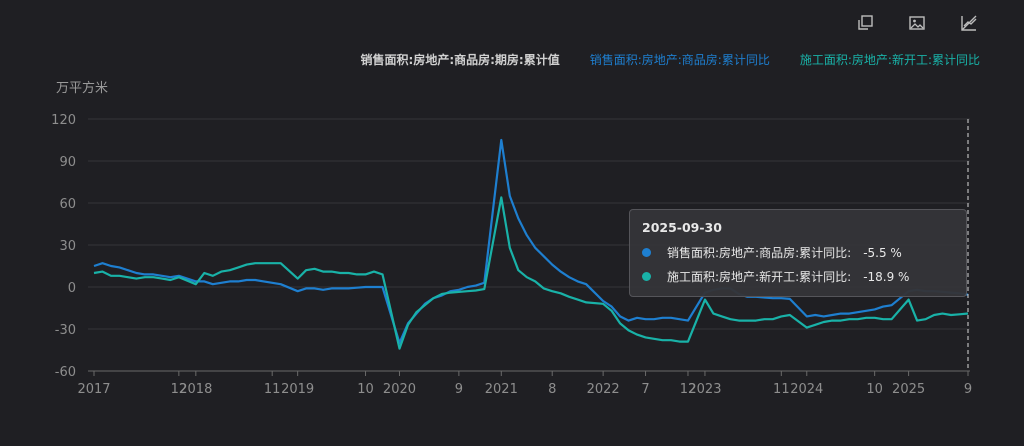  What do you see at coordinates (908, 389) in the screenshot?
I see `x-tick-label: 2025` at bounding box center [908, 389].